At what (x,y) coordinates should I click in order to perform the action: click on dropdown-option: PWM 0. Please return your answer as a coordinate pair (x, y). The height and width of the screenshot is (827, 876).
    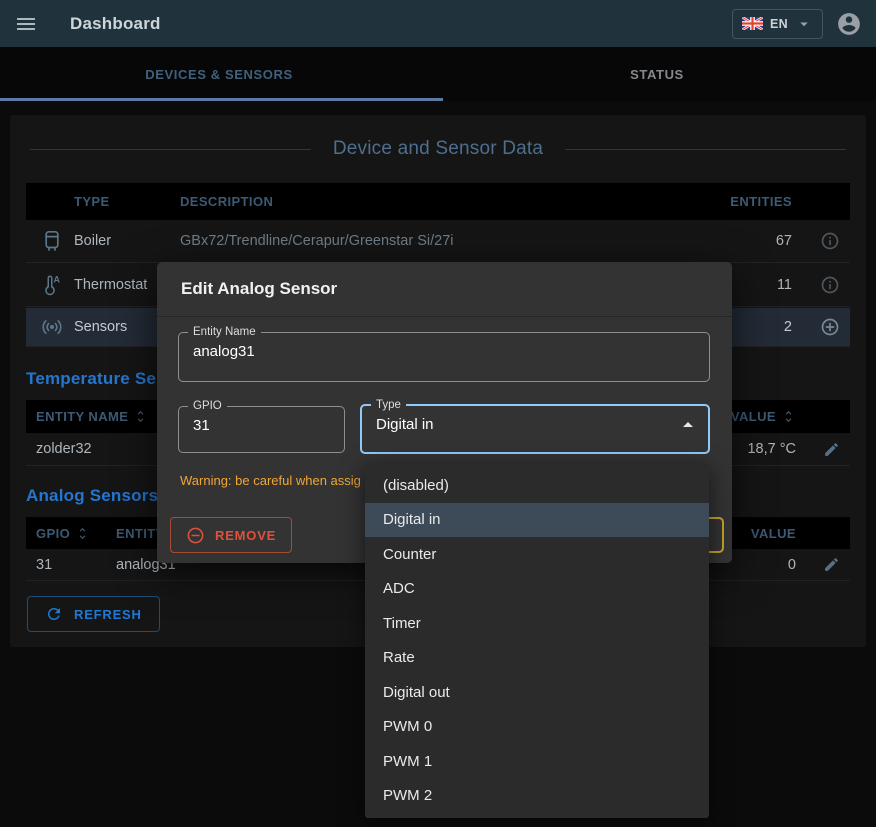
    Looking at the image, I should click on (408, 727).